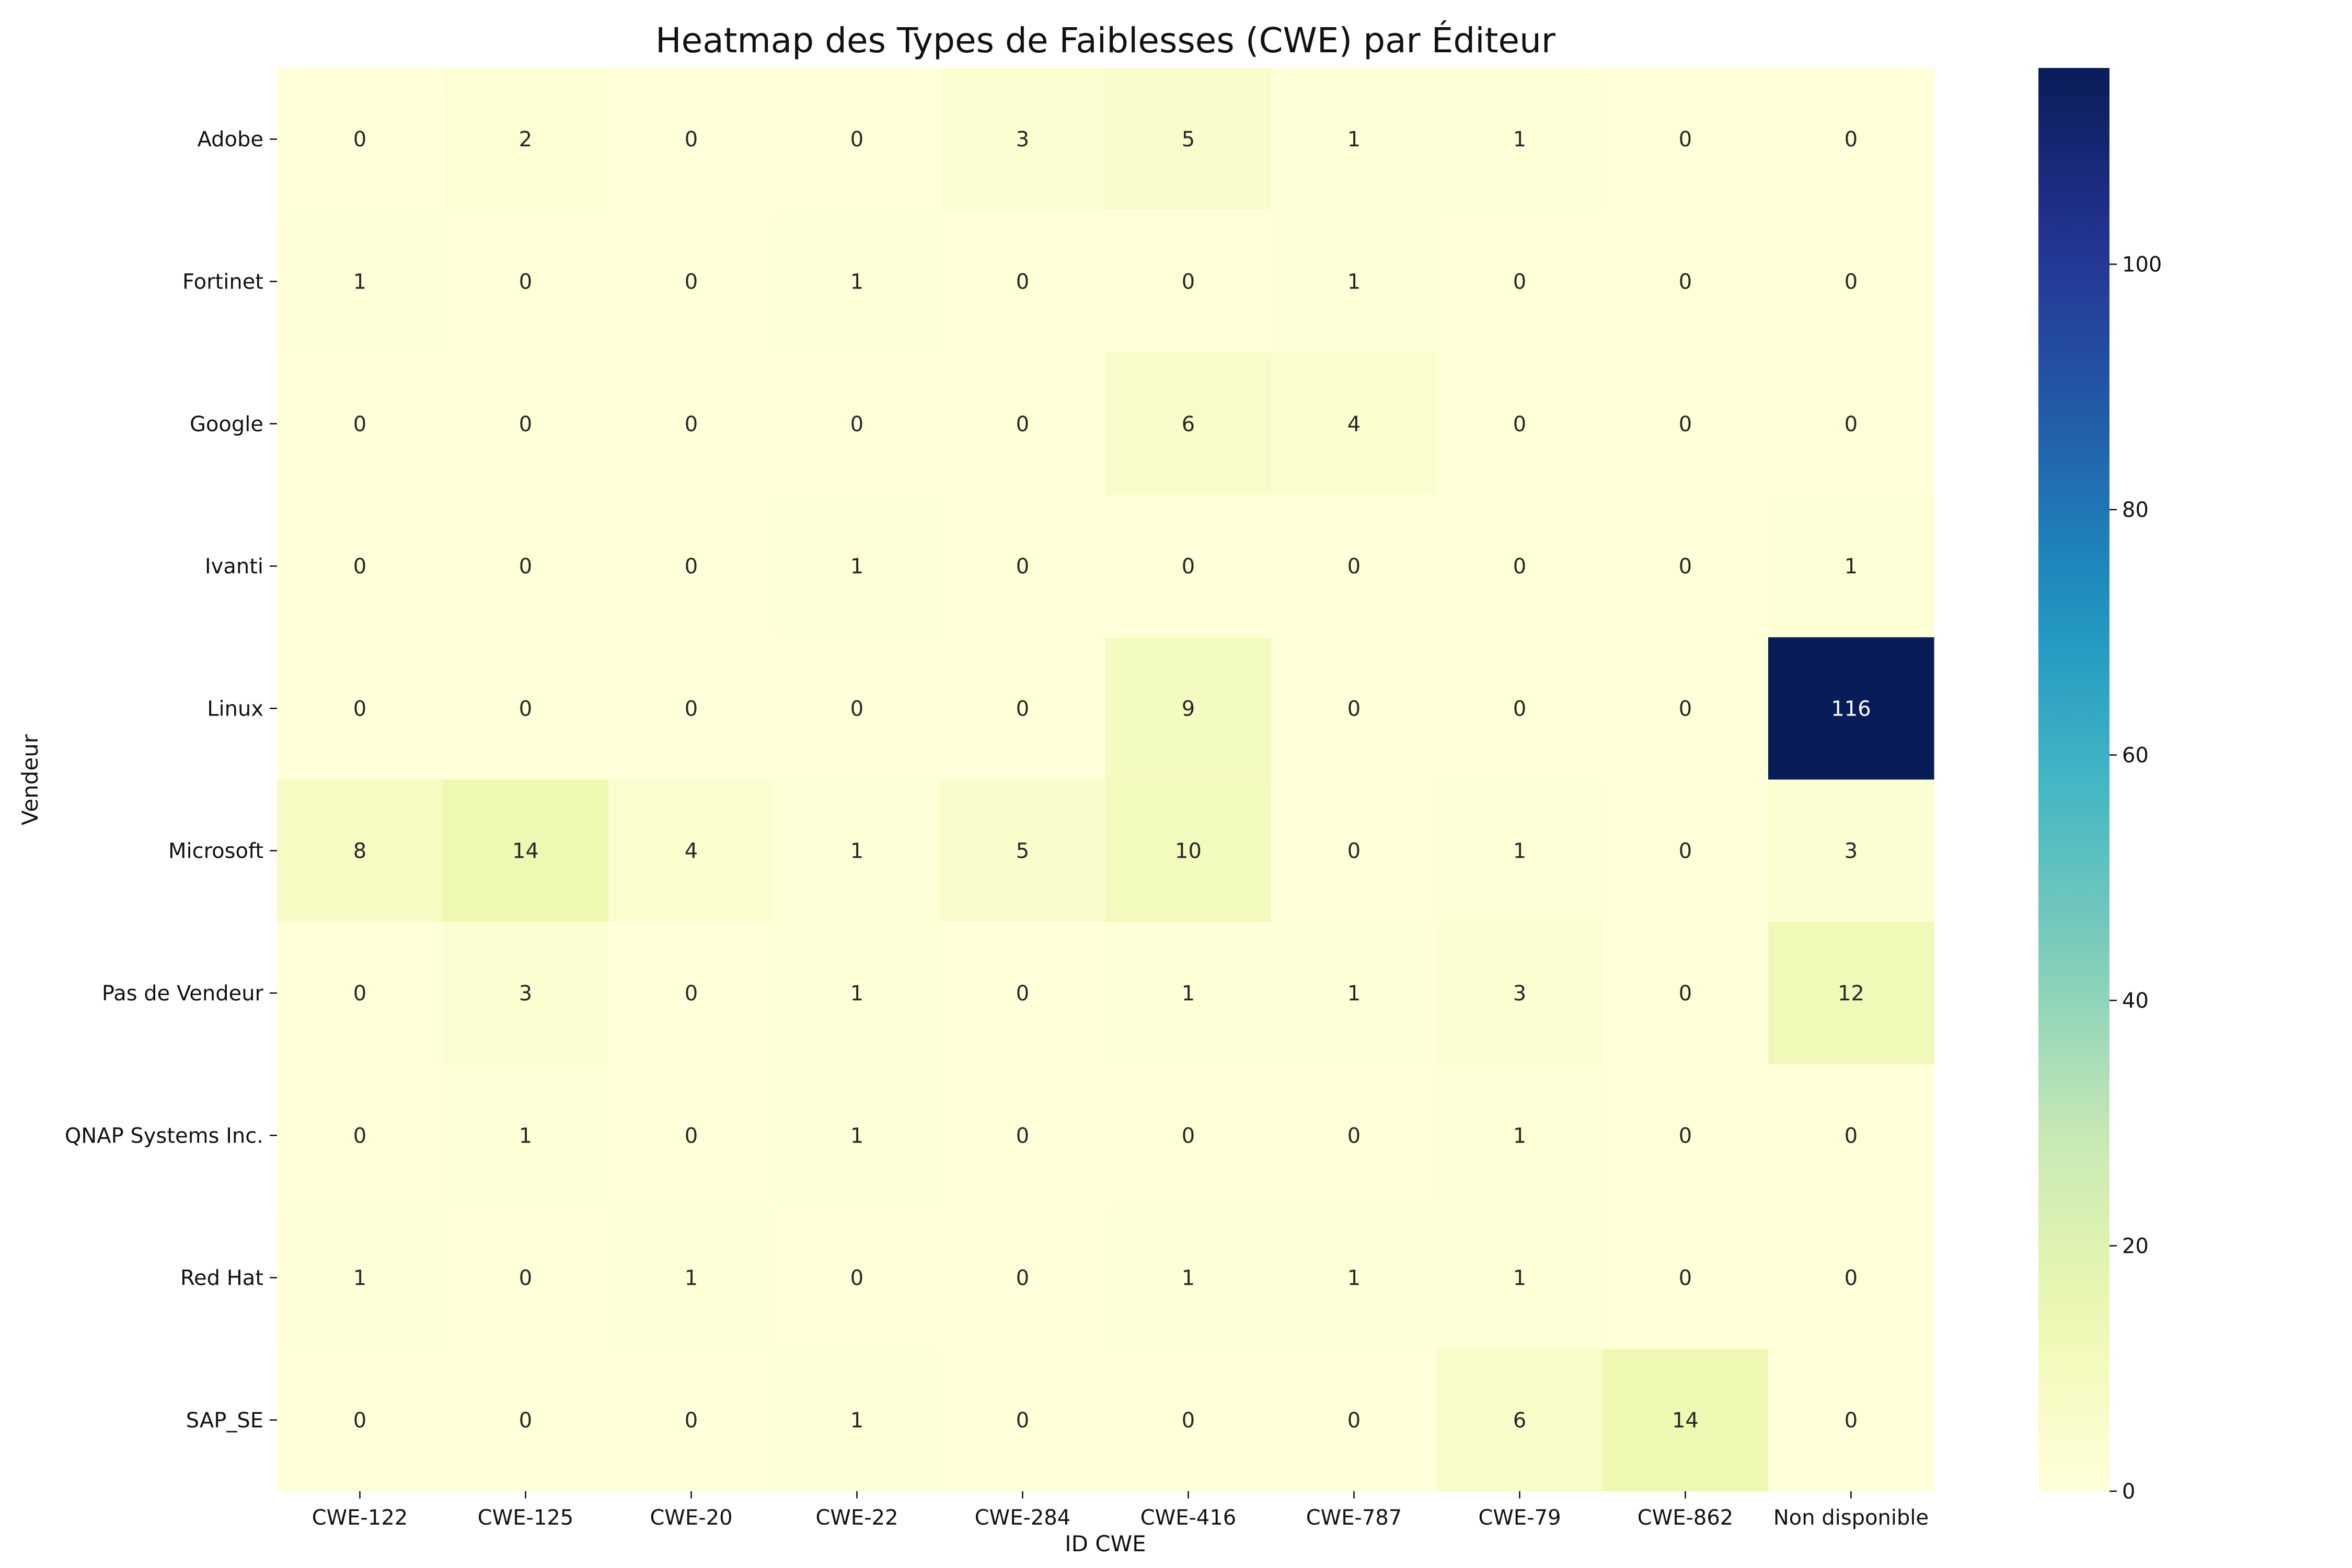  Describe the element at coordinates (1519, 1518) in the screenshot. I see `x-tick-label: CWE-79` at that location.